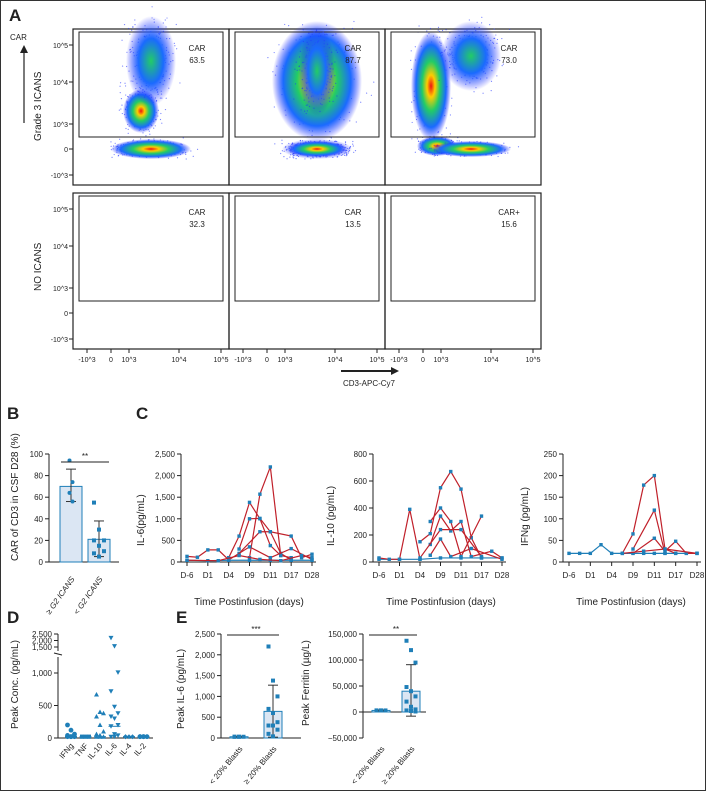  I want to click on e1-y-tick-label: 1,500, so click(205, 676).